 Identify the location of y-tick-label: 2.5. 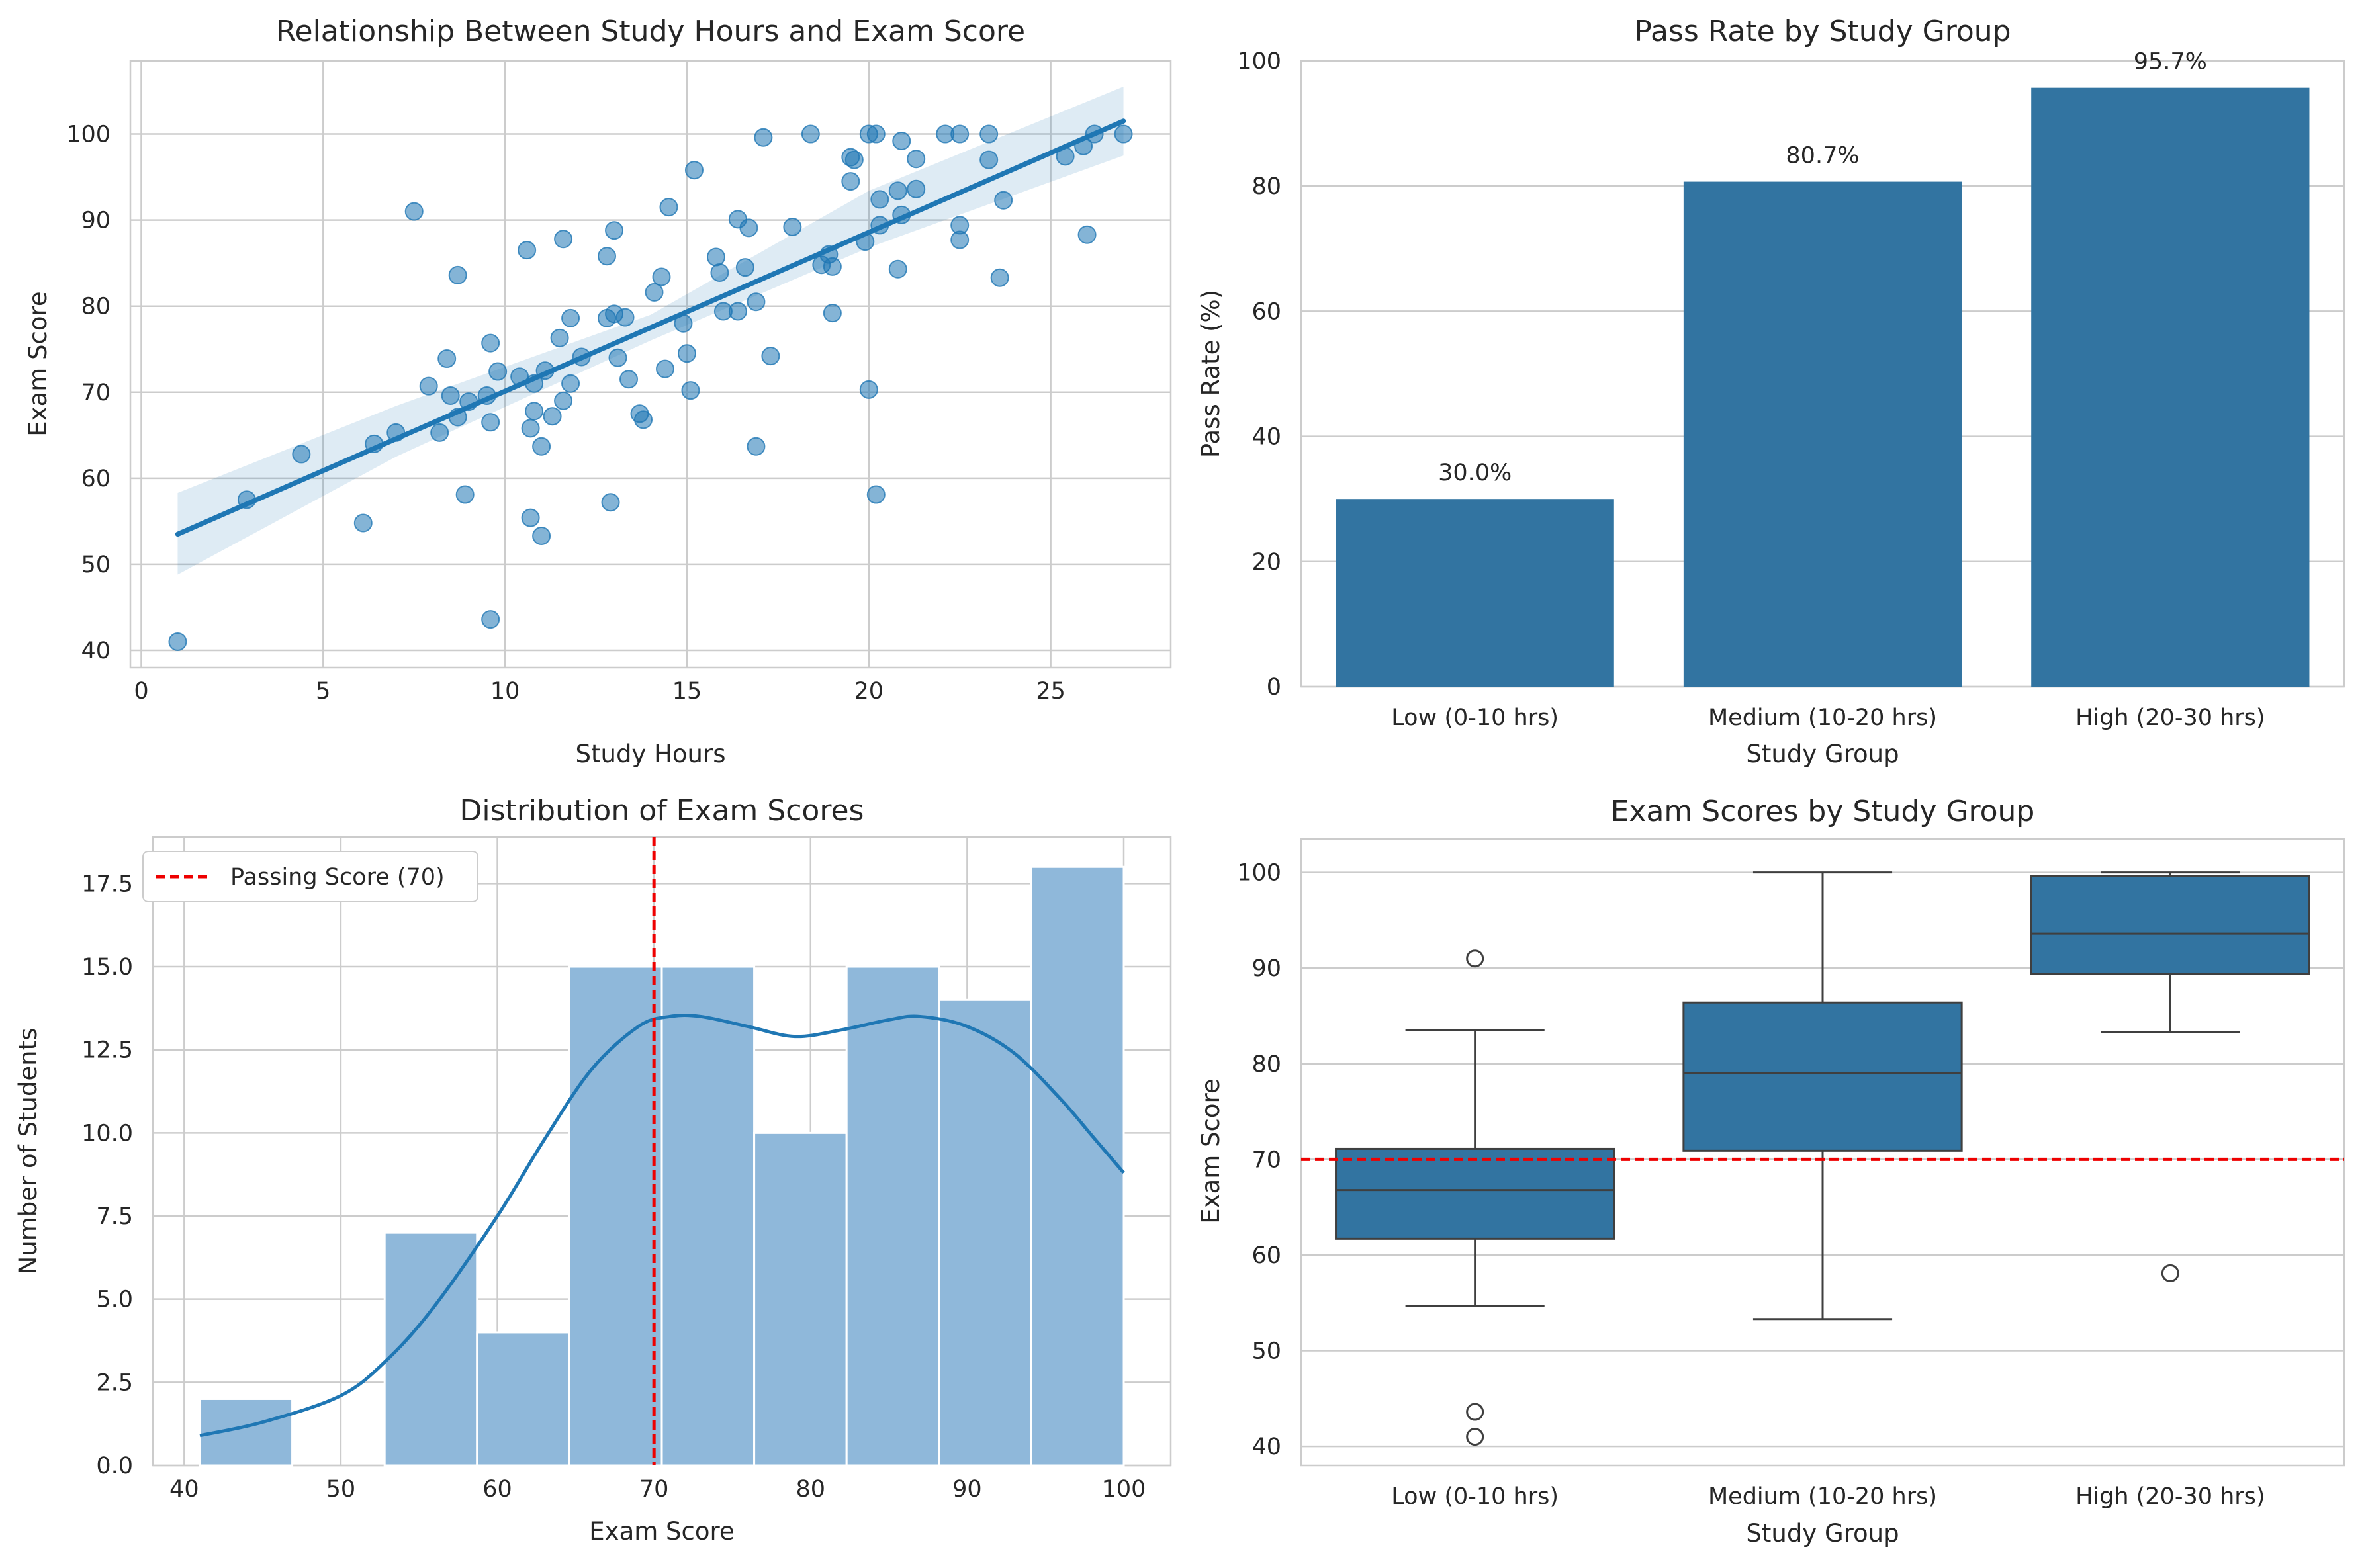
(114, 1383).